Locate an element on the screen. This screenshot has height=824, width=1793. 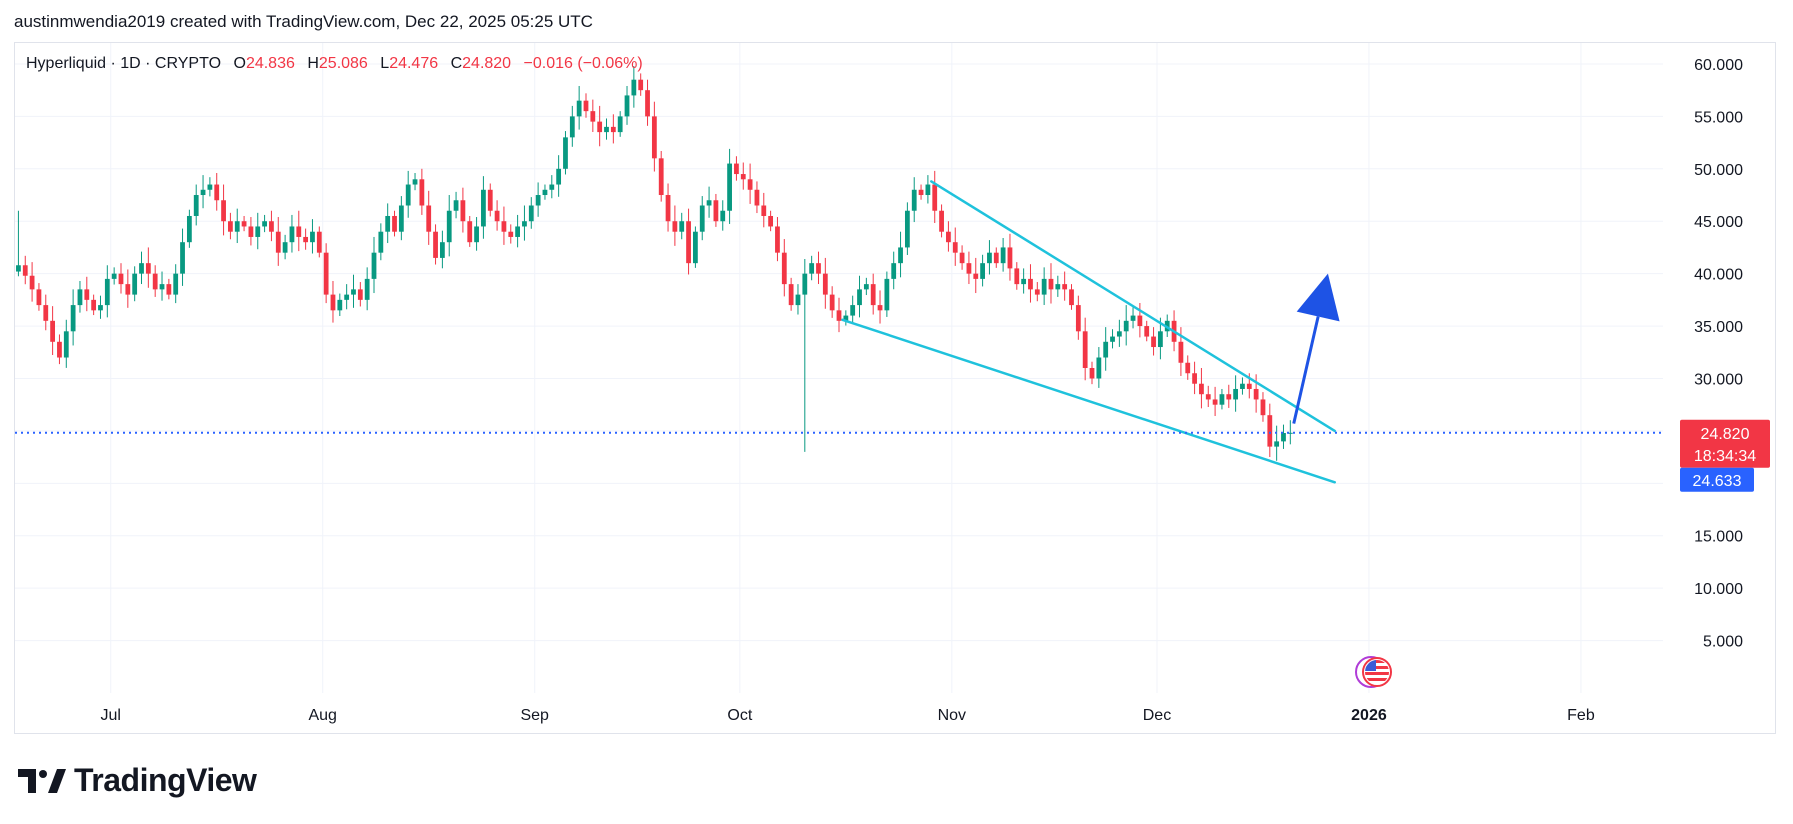
countdown-timer: 18:34:34 is located at coordinates (1725, 456).